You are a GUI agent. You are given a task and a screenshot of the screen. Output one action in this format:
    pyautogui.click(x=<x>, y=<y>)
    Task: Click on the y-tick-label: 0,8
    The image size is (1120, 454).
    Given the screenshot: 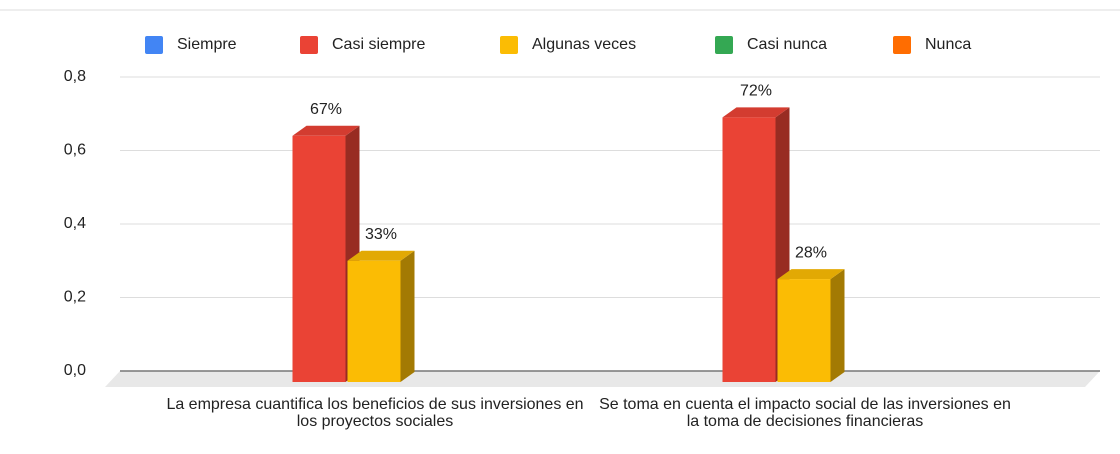 What is the action you would take?
    pyautogui.click(x=75, y=76)
    